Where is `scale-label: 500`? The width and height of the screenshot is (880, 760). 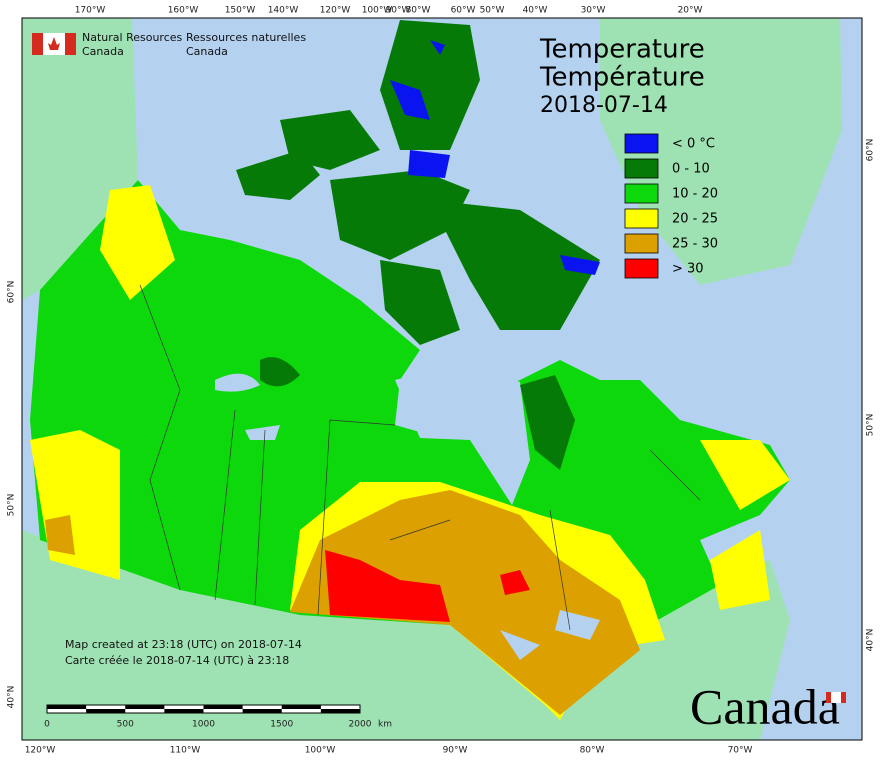
scale-label: 500 is located at coordinates (125, 725).